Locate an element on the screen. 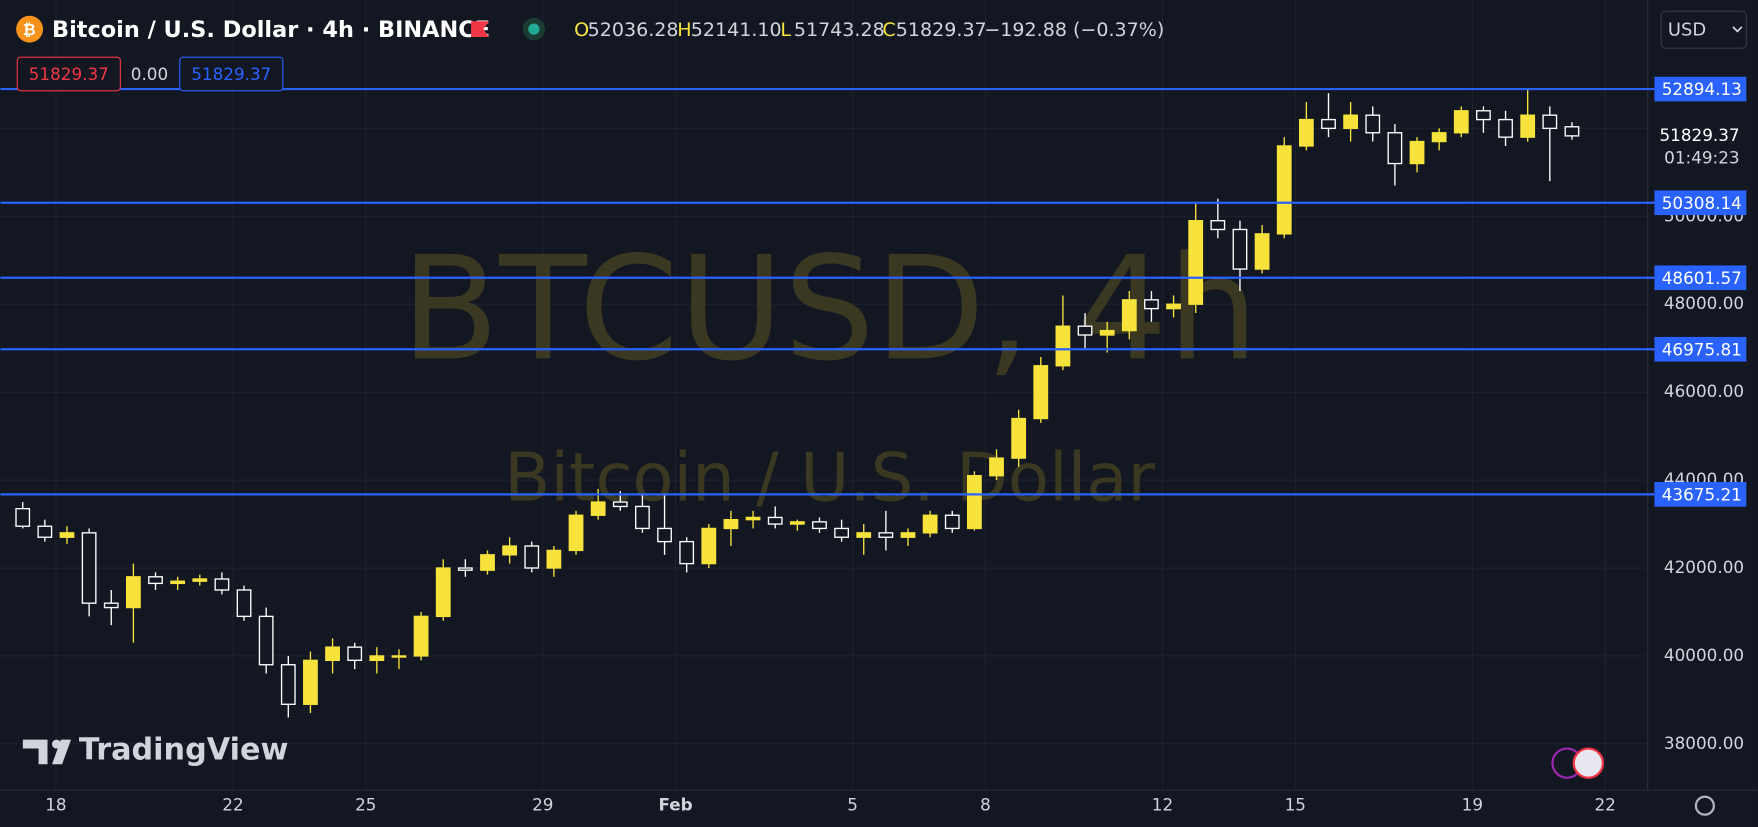 This screenshot has width=1758, height=827. y-tick-label: 46000.00 is located at coordinates (1704, 391).